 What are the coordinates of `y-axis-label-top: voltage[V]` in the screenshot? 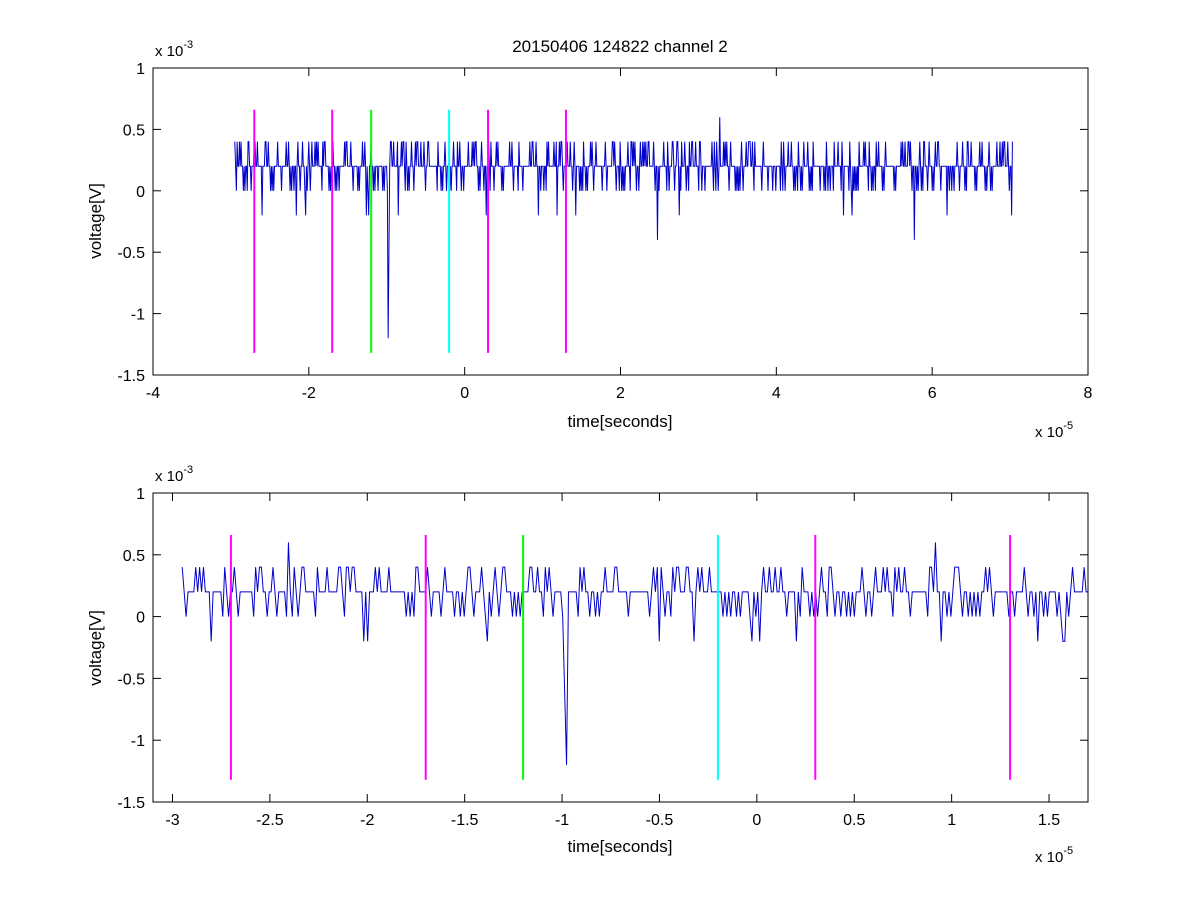 It's located at (95, 221).